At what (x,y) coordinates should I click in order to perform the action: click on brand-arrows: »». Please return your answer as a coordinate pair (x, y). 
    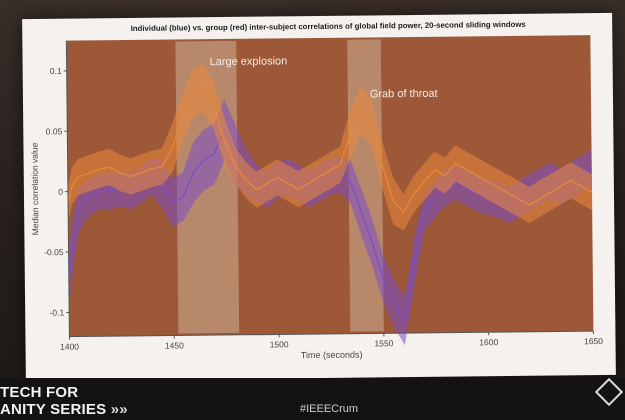
    Looking at the image, I should click on (119, 409).